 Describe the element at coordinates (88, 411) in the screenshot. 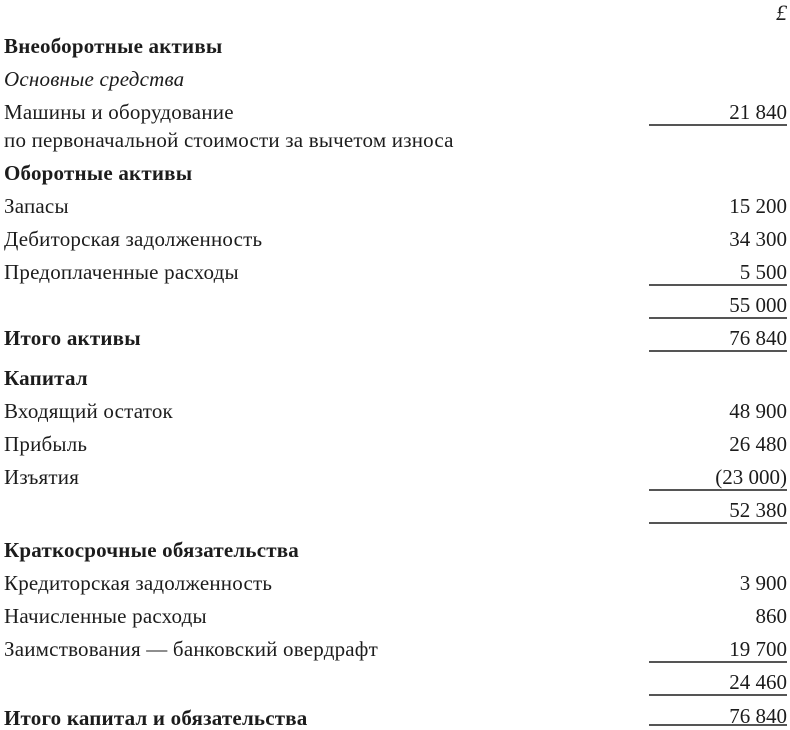

I see `item-label: Входящий остаток` at that location.